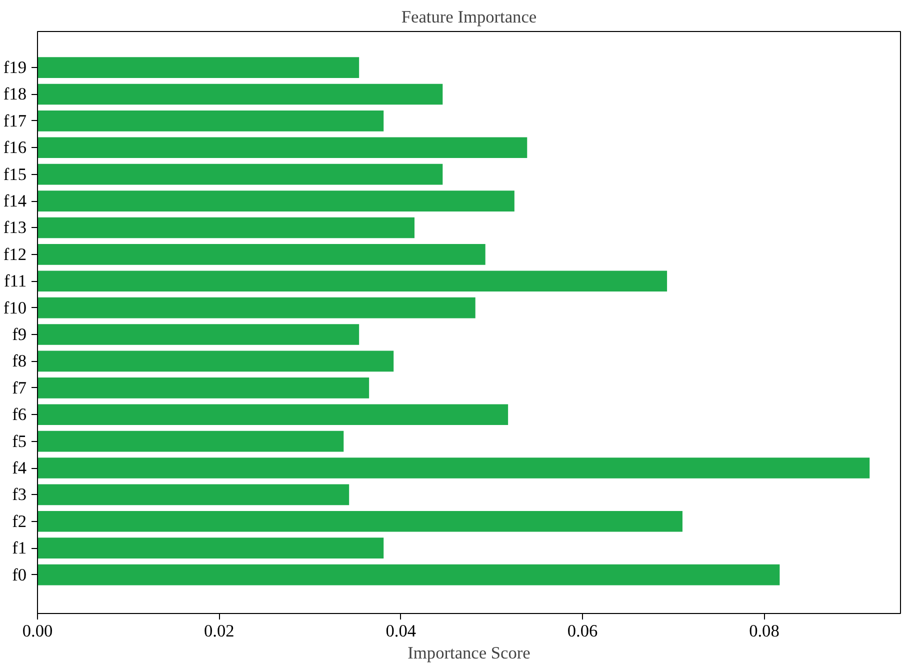 This screenshot has height=665, width=904. What do you see at coordinates (15, 94) in the screenshot?
I see `y-tick-label: f18` at bounding box center [15, 94].